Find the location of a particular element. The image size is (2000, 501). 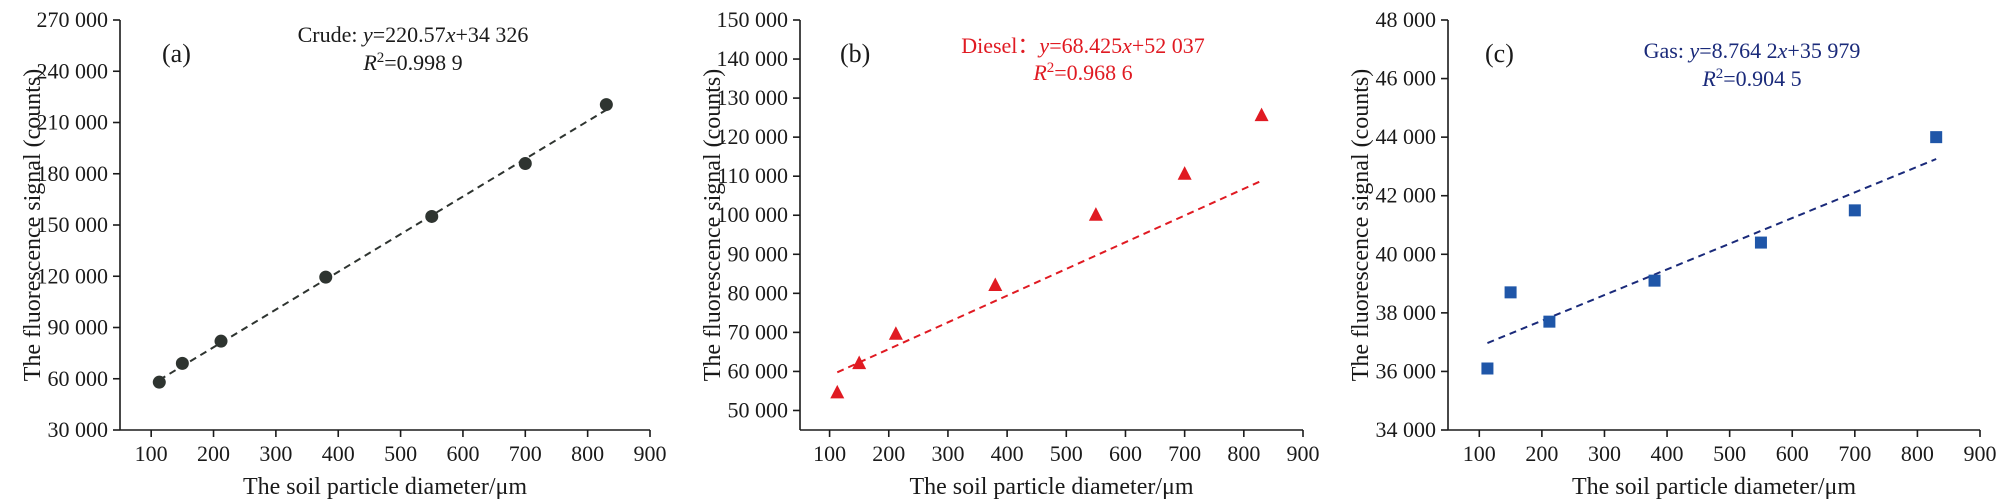

y-tick-label: 100 000 is located at coordinates (753, 214).